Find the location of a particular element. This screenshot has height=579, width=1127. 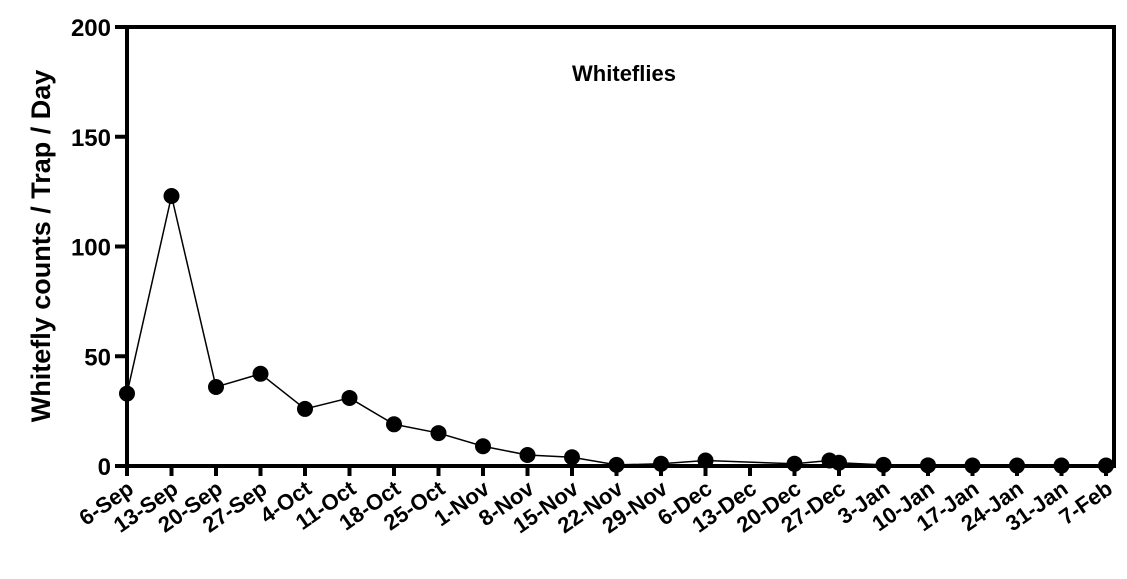

y-tick-label: 50 is located at coordinates (97, 357).